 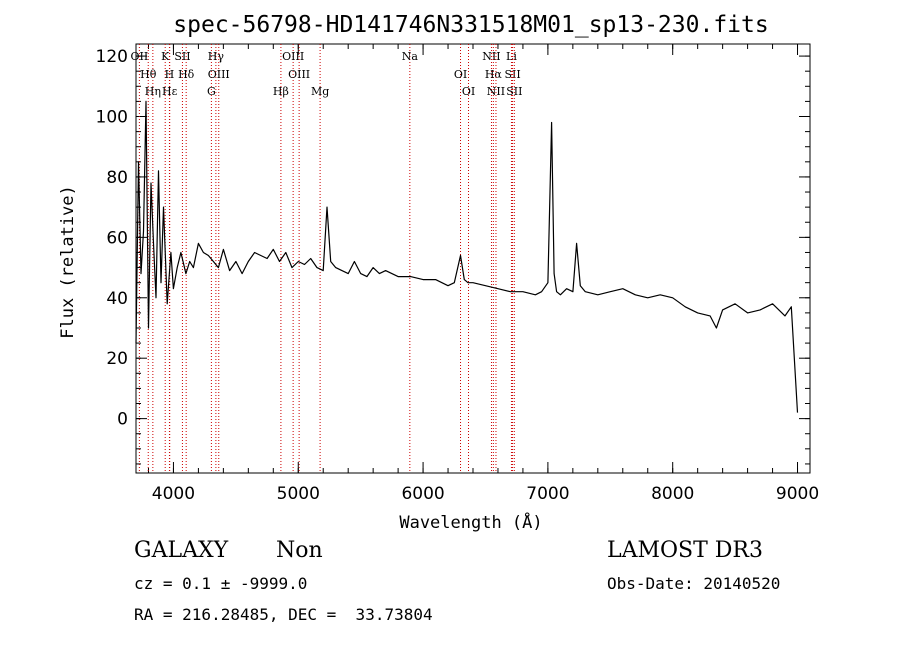 I want to click on line-marker-label: K, so click(x=165, y=56).